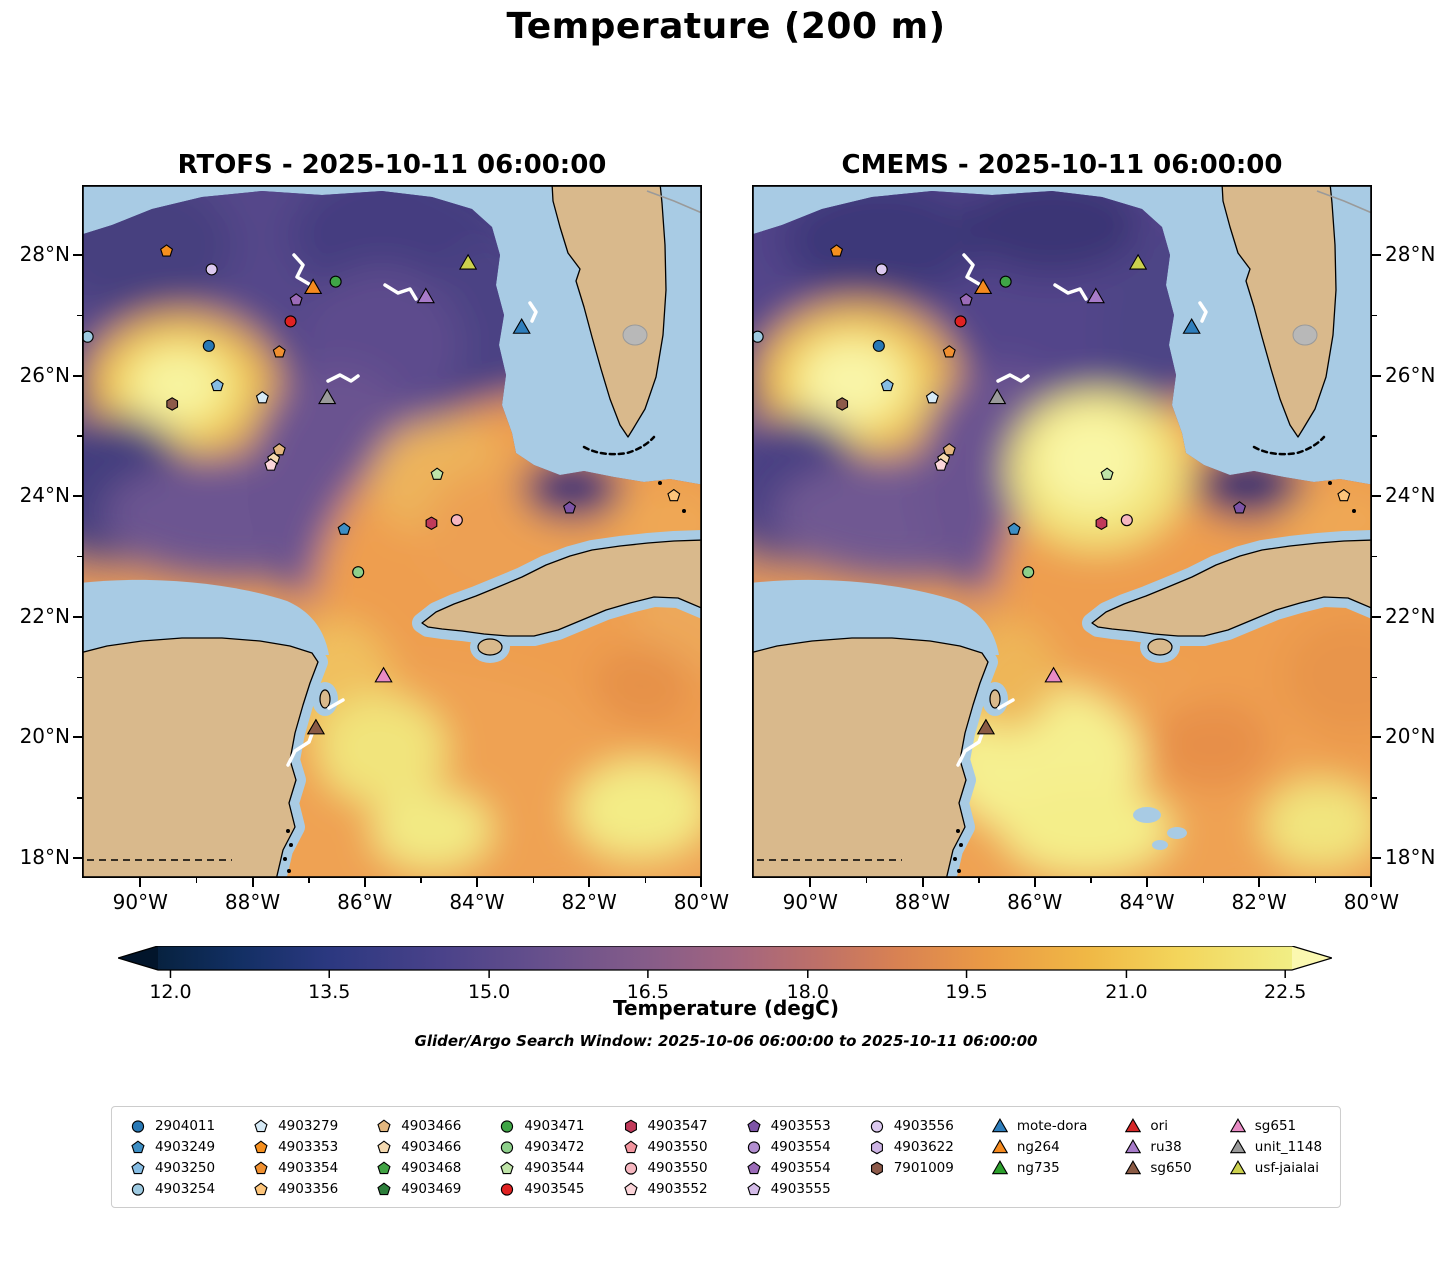  Describe the element at coordinates (507, 1147) in the screenshot. I see `legend-marker-4903472-icon` at that location.